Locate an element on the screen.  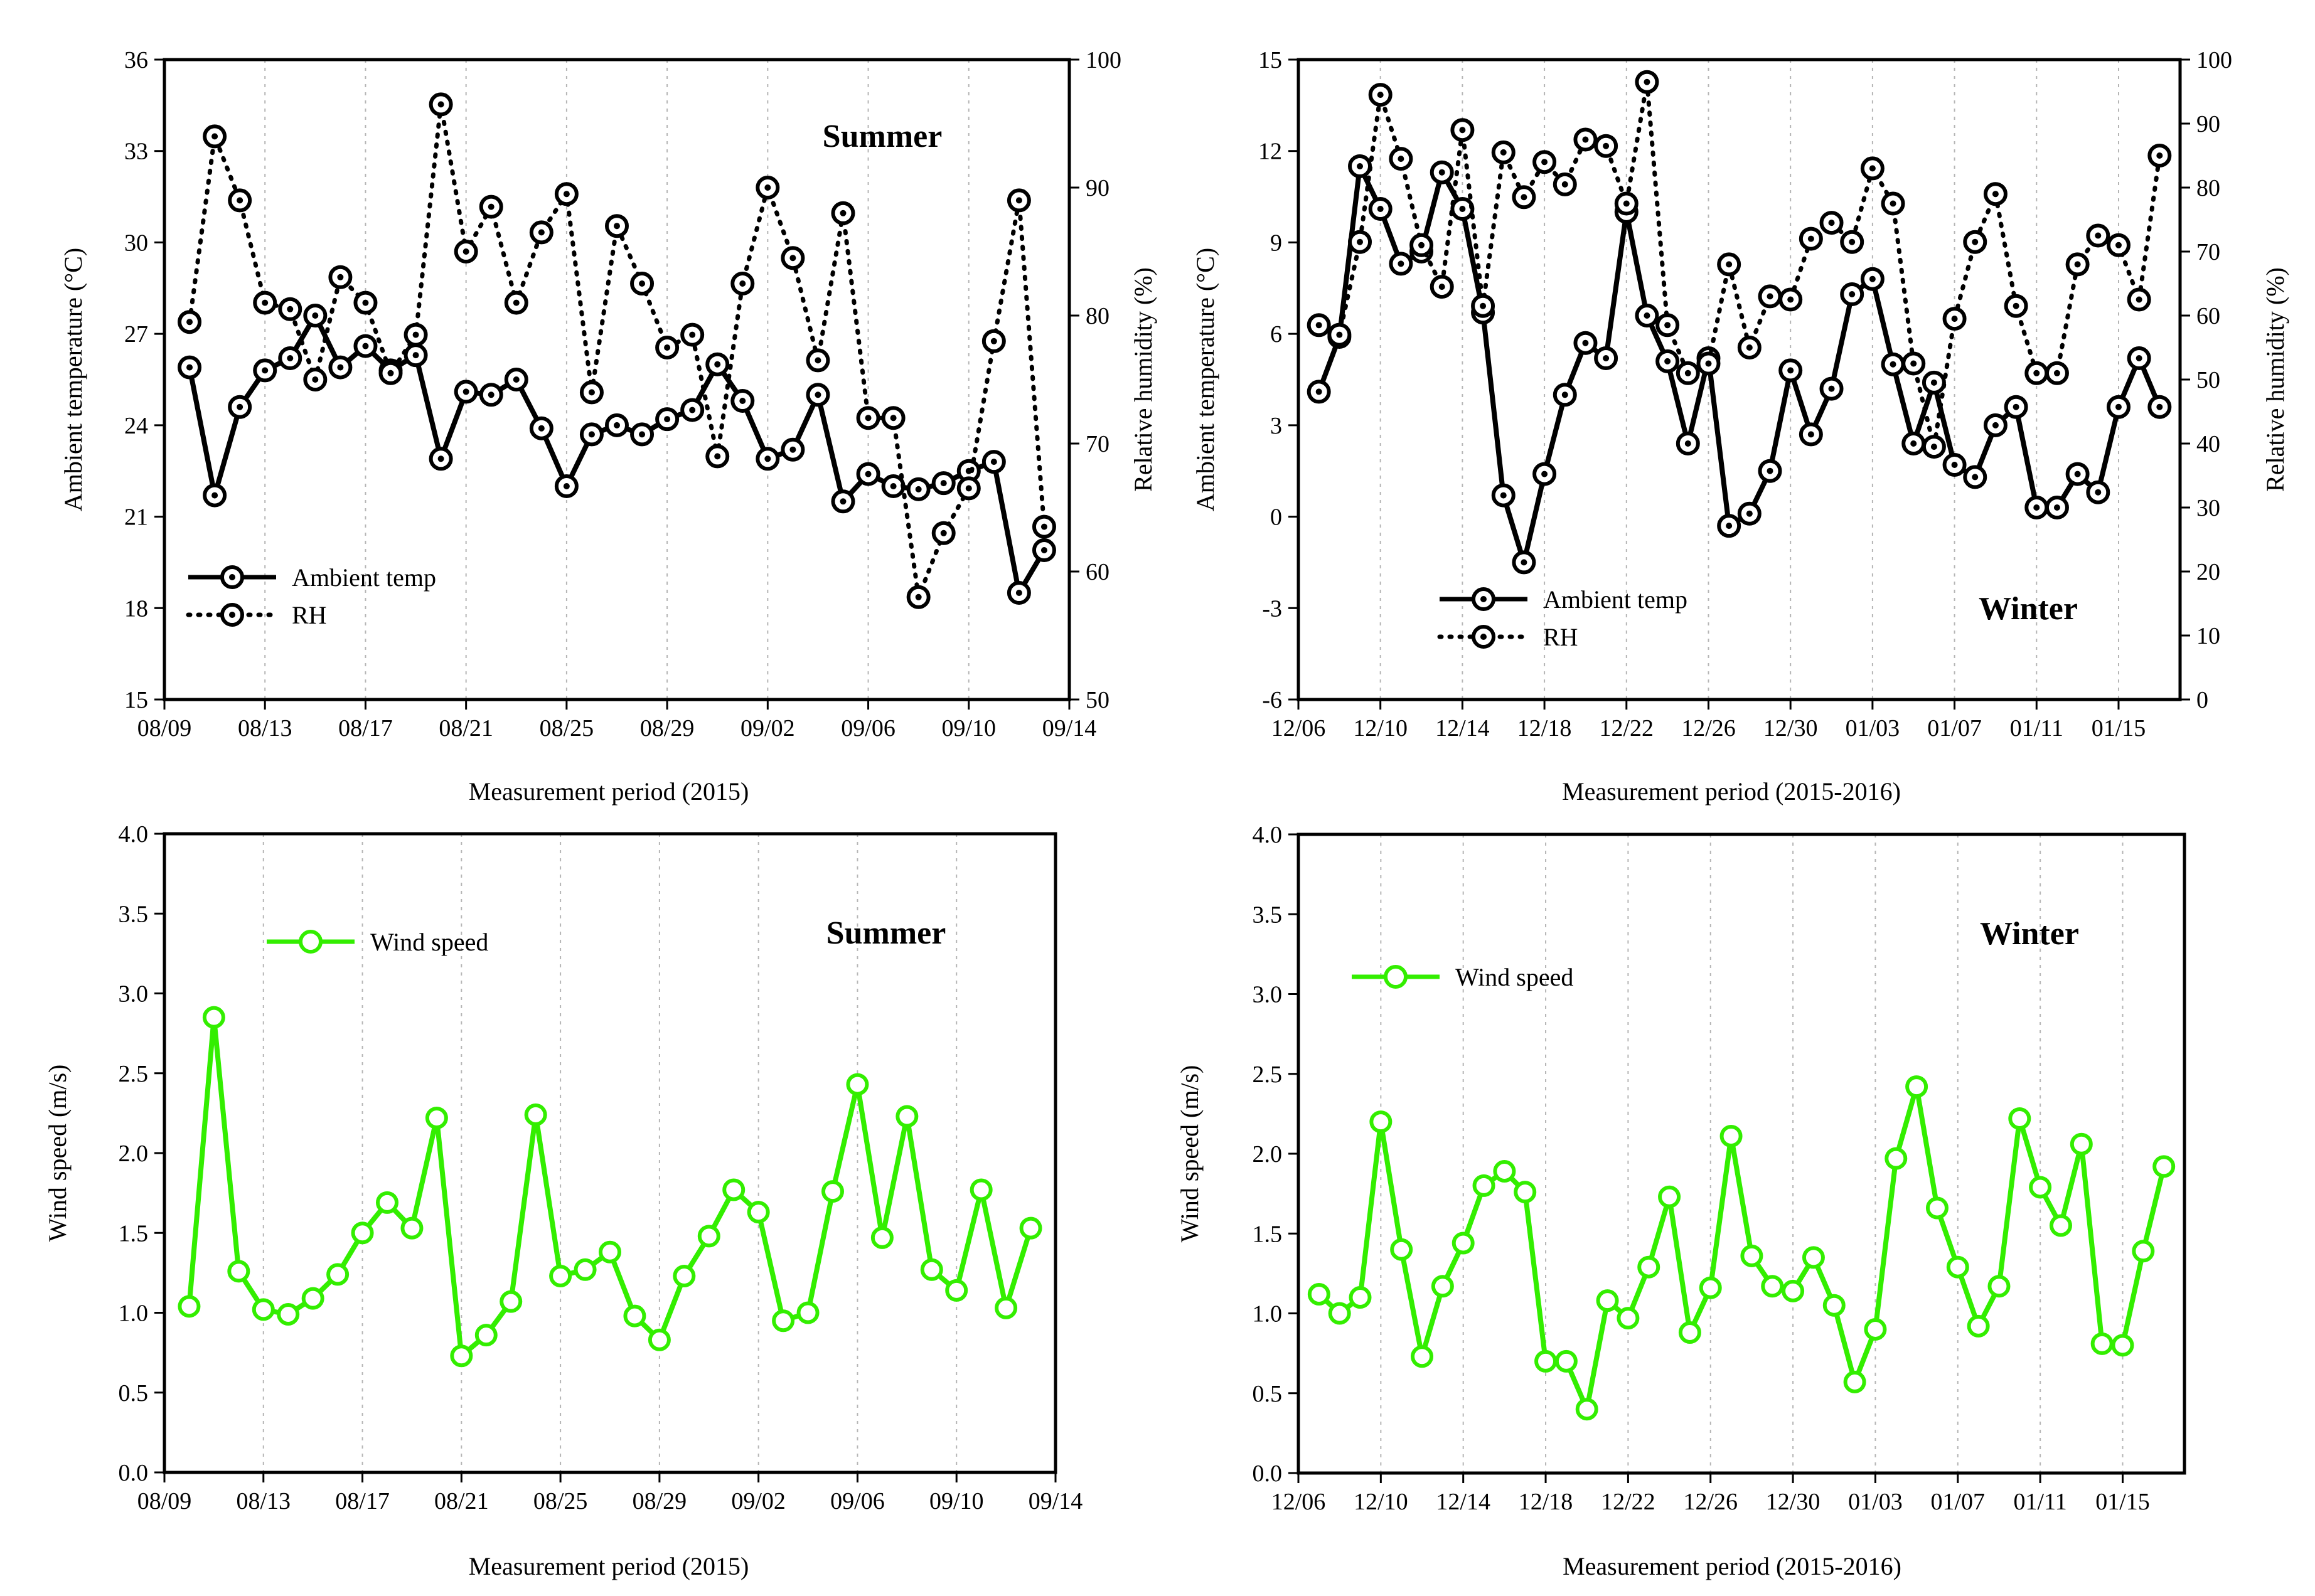
x-tick-label: 09/02 is located at coordinates (767, 728).